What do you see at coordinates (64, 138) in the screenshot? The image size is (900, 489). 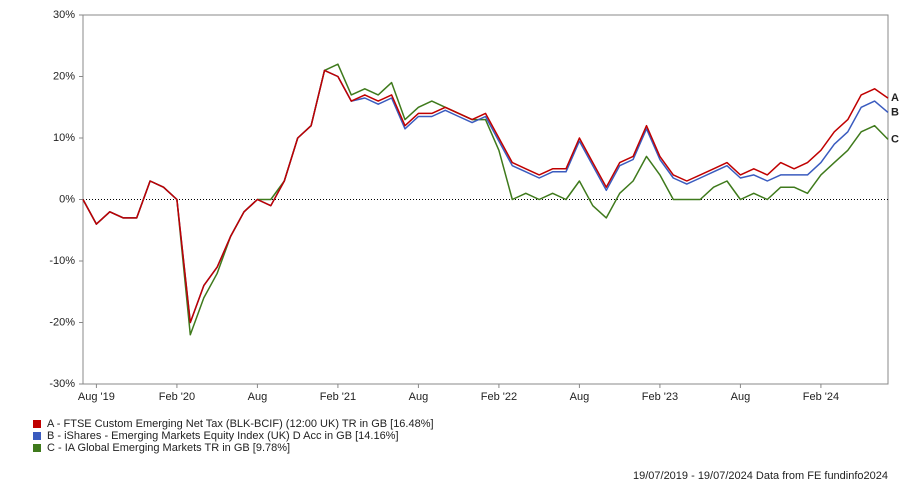 I see `y-tick-label: 10%` at bounding box center [64, 138].